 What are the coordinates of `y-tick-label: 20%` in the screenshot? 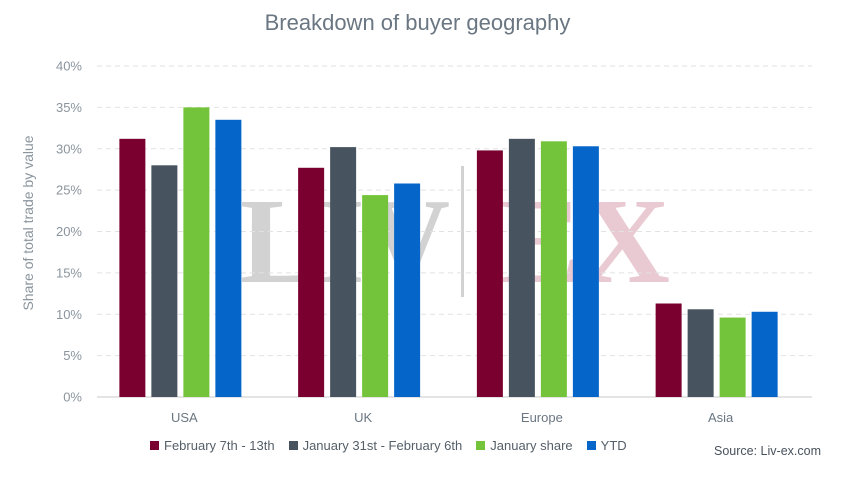 It's located at (69, 231).